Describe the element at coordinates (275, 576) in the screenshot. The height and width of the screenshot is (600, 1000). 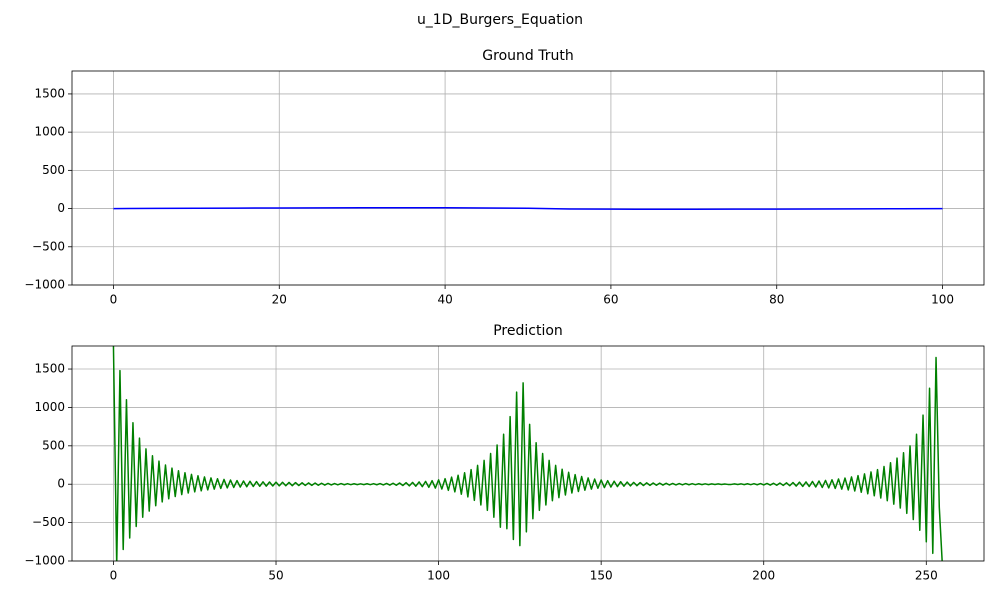
I see `x-tick-label: 50` at that location.